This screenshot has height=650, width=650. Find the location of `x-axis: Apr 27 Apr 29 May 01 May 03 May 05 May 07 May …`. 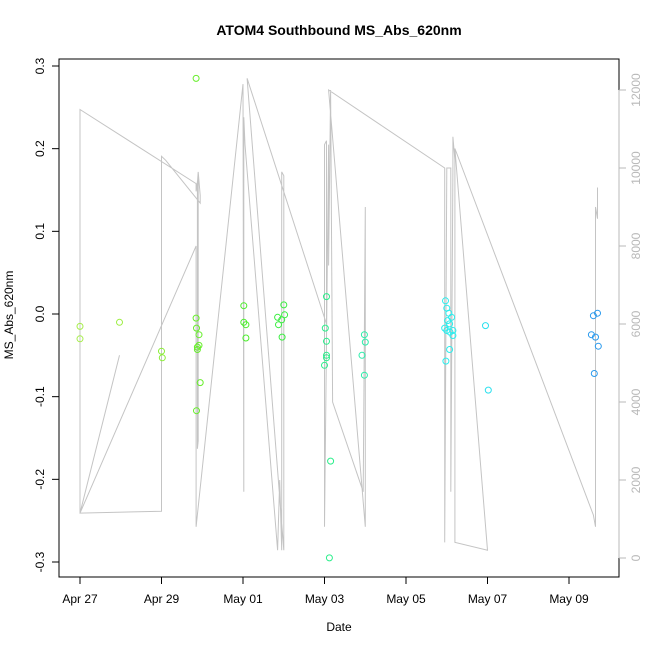

x-axis: Apr 27 Apr 29 May 01 May 03 May 05 May 07 May … is located at coordinates (325, 591).